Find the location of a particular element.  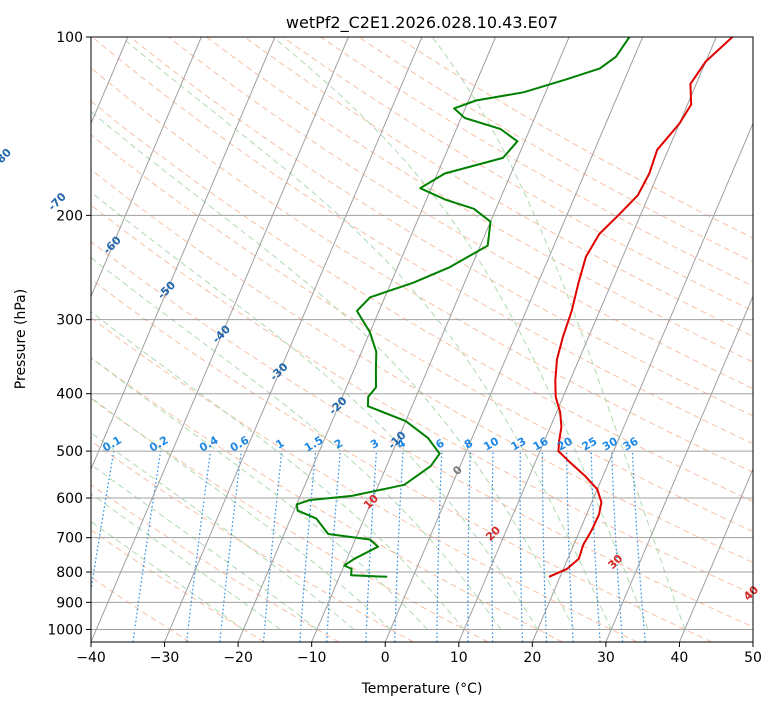

y-tick-label: 1000 is located at coordinates (65, 630).